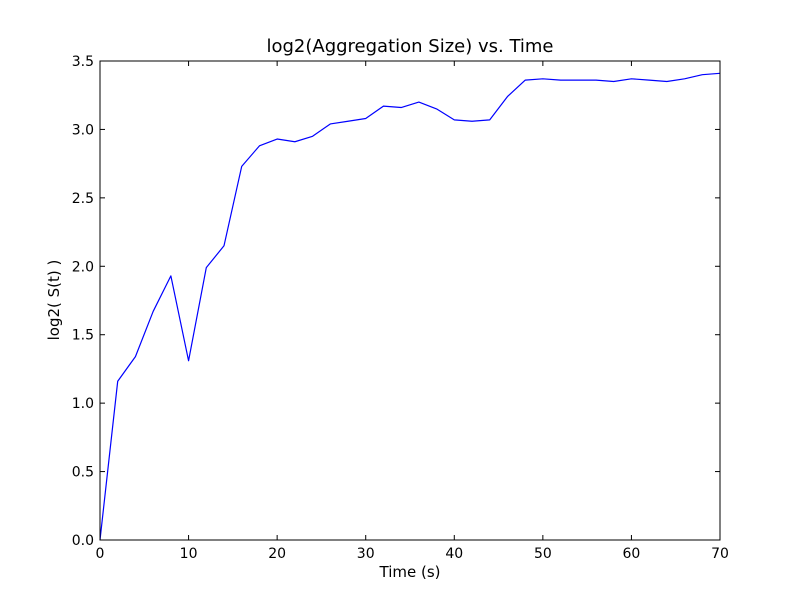  What do you see at coordinates (543, 554) in the screenshot?
I see `x-tick-label: 50` at bounding box center [543, 554].